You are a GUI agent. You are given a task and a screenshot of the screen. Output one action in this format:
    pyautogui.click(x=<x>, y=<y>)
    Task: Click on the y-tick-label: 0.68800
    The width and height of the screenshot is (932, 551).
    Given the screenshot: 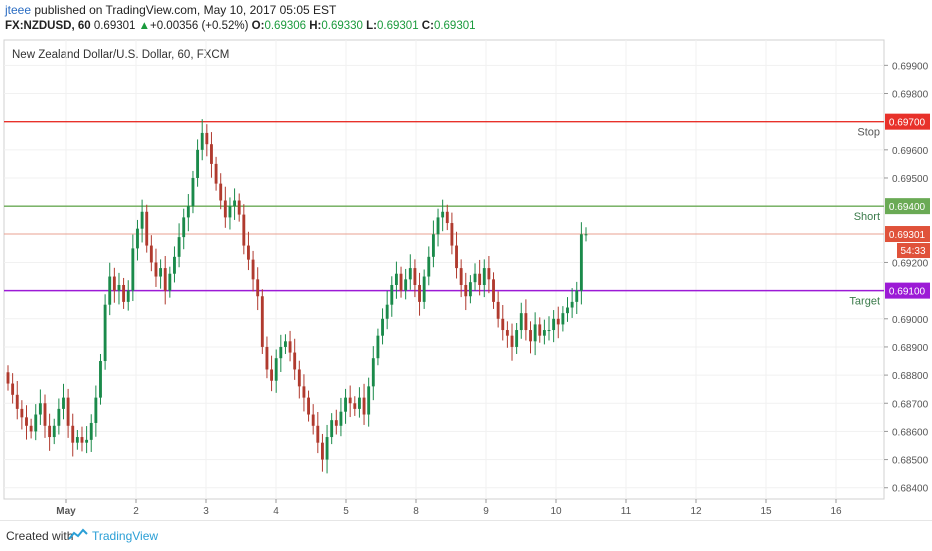 What is the action you would take?
    pyautogui.click(x=910, y=376)
    